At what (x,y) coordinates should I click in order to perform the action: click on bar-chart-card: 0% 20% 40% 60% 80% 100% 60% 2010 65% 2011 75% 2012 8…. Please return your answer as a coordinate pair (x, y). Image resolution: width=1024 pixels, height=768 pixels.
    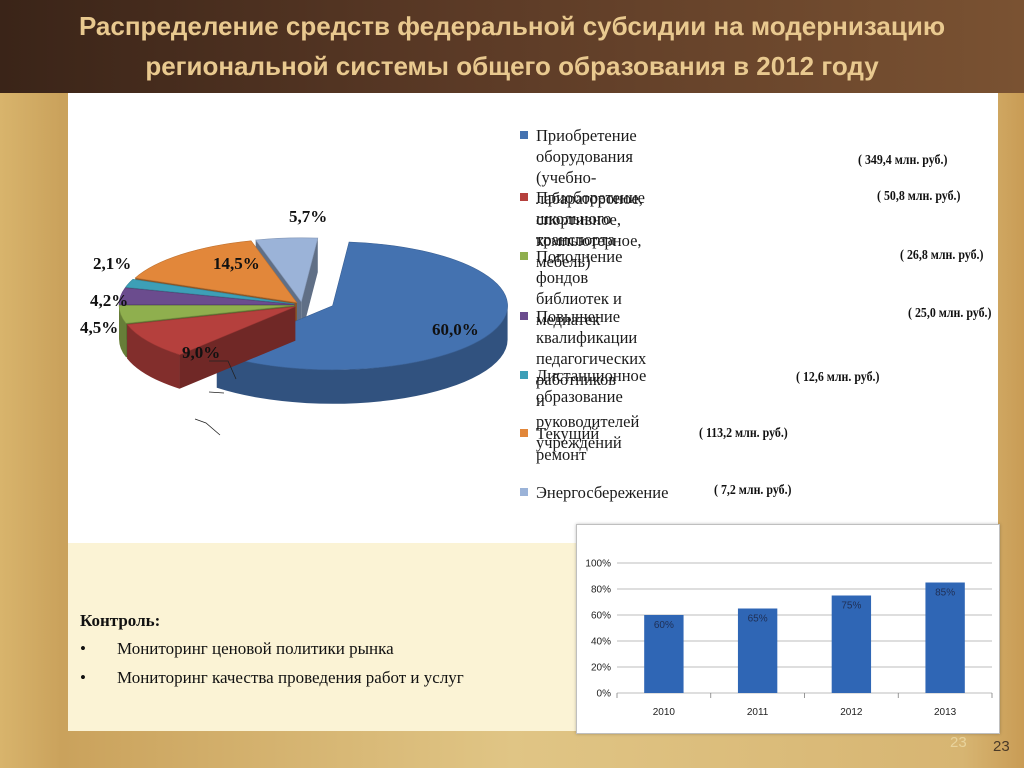
    Looking at the image, I should click on (788, 629).